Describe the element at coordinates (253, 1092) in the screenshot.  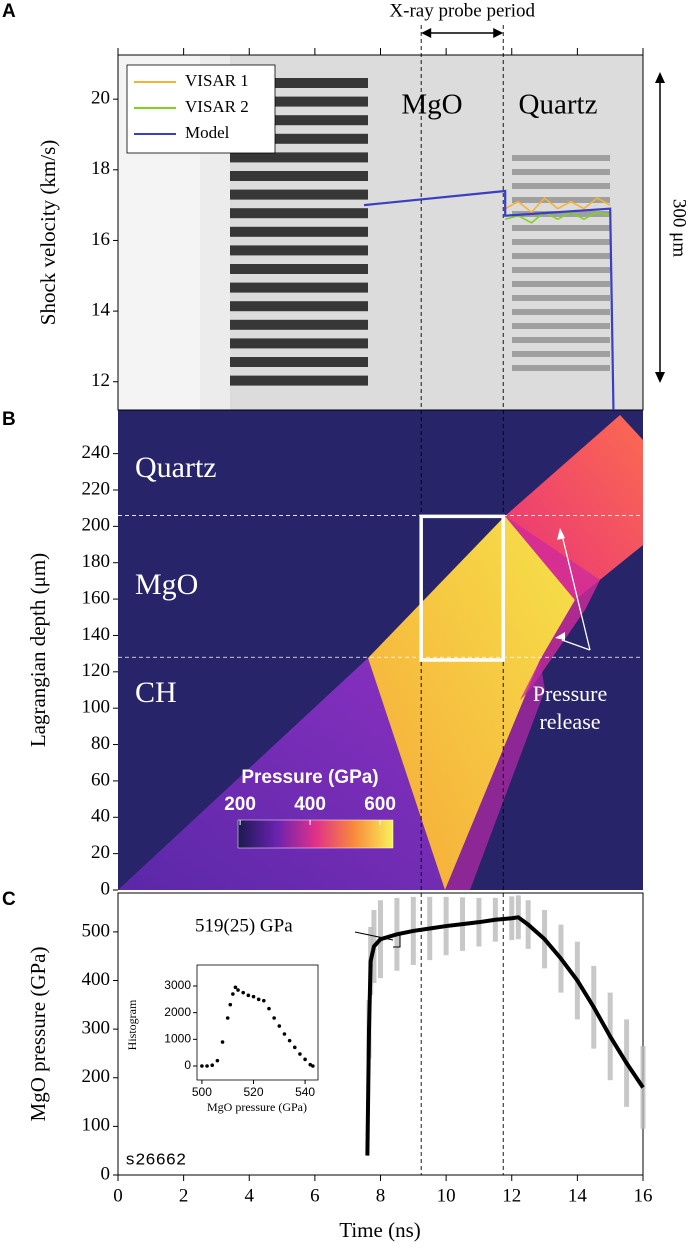
I see `x-tick-label: 520` at that location.